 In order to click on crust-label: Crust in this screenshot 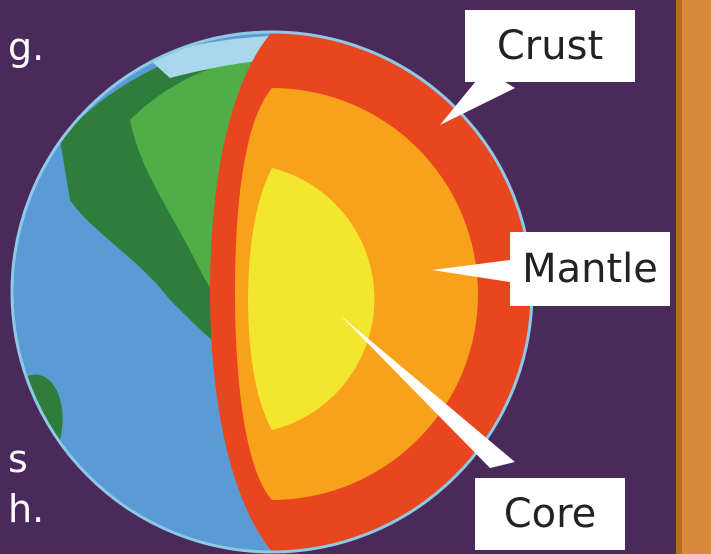, I will do `click(550, 46)`.